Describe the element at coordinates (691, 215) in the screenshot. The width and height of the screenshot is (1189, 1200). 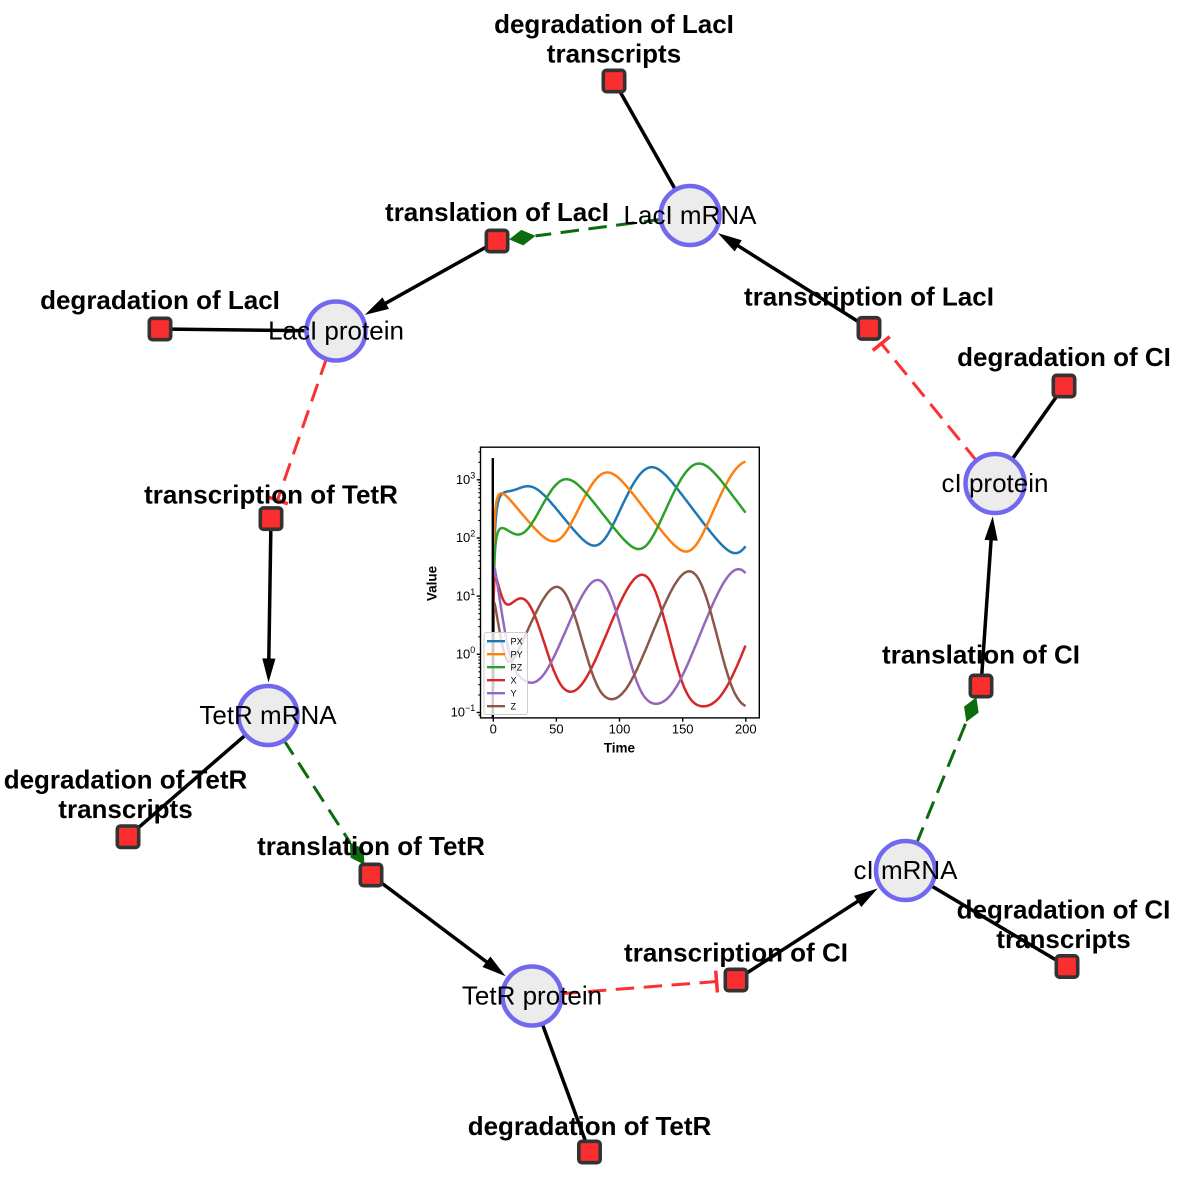
I see `svg-text: LacI mRNA` at that location.